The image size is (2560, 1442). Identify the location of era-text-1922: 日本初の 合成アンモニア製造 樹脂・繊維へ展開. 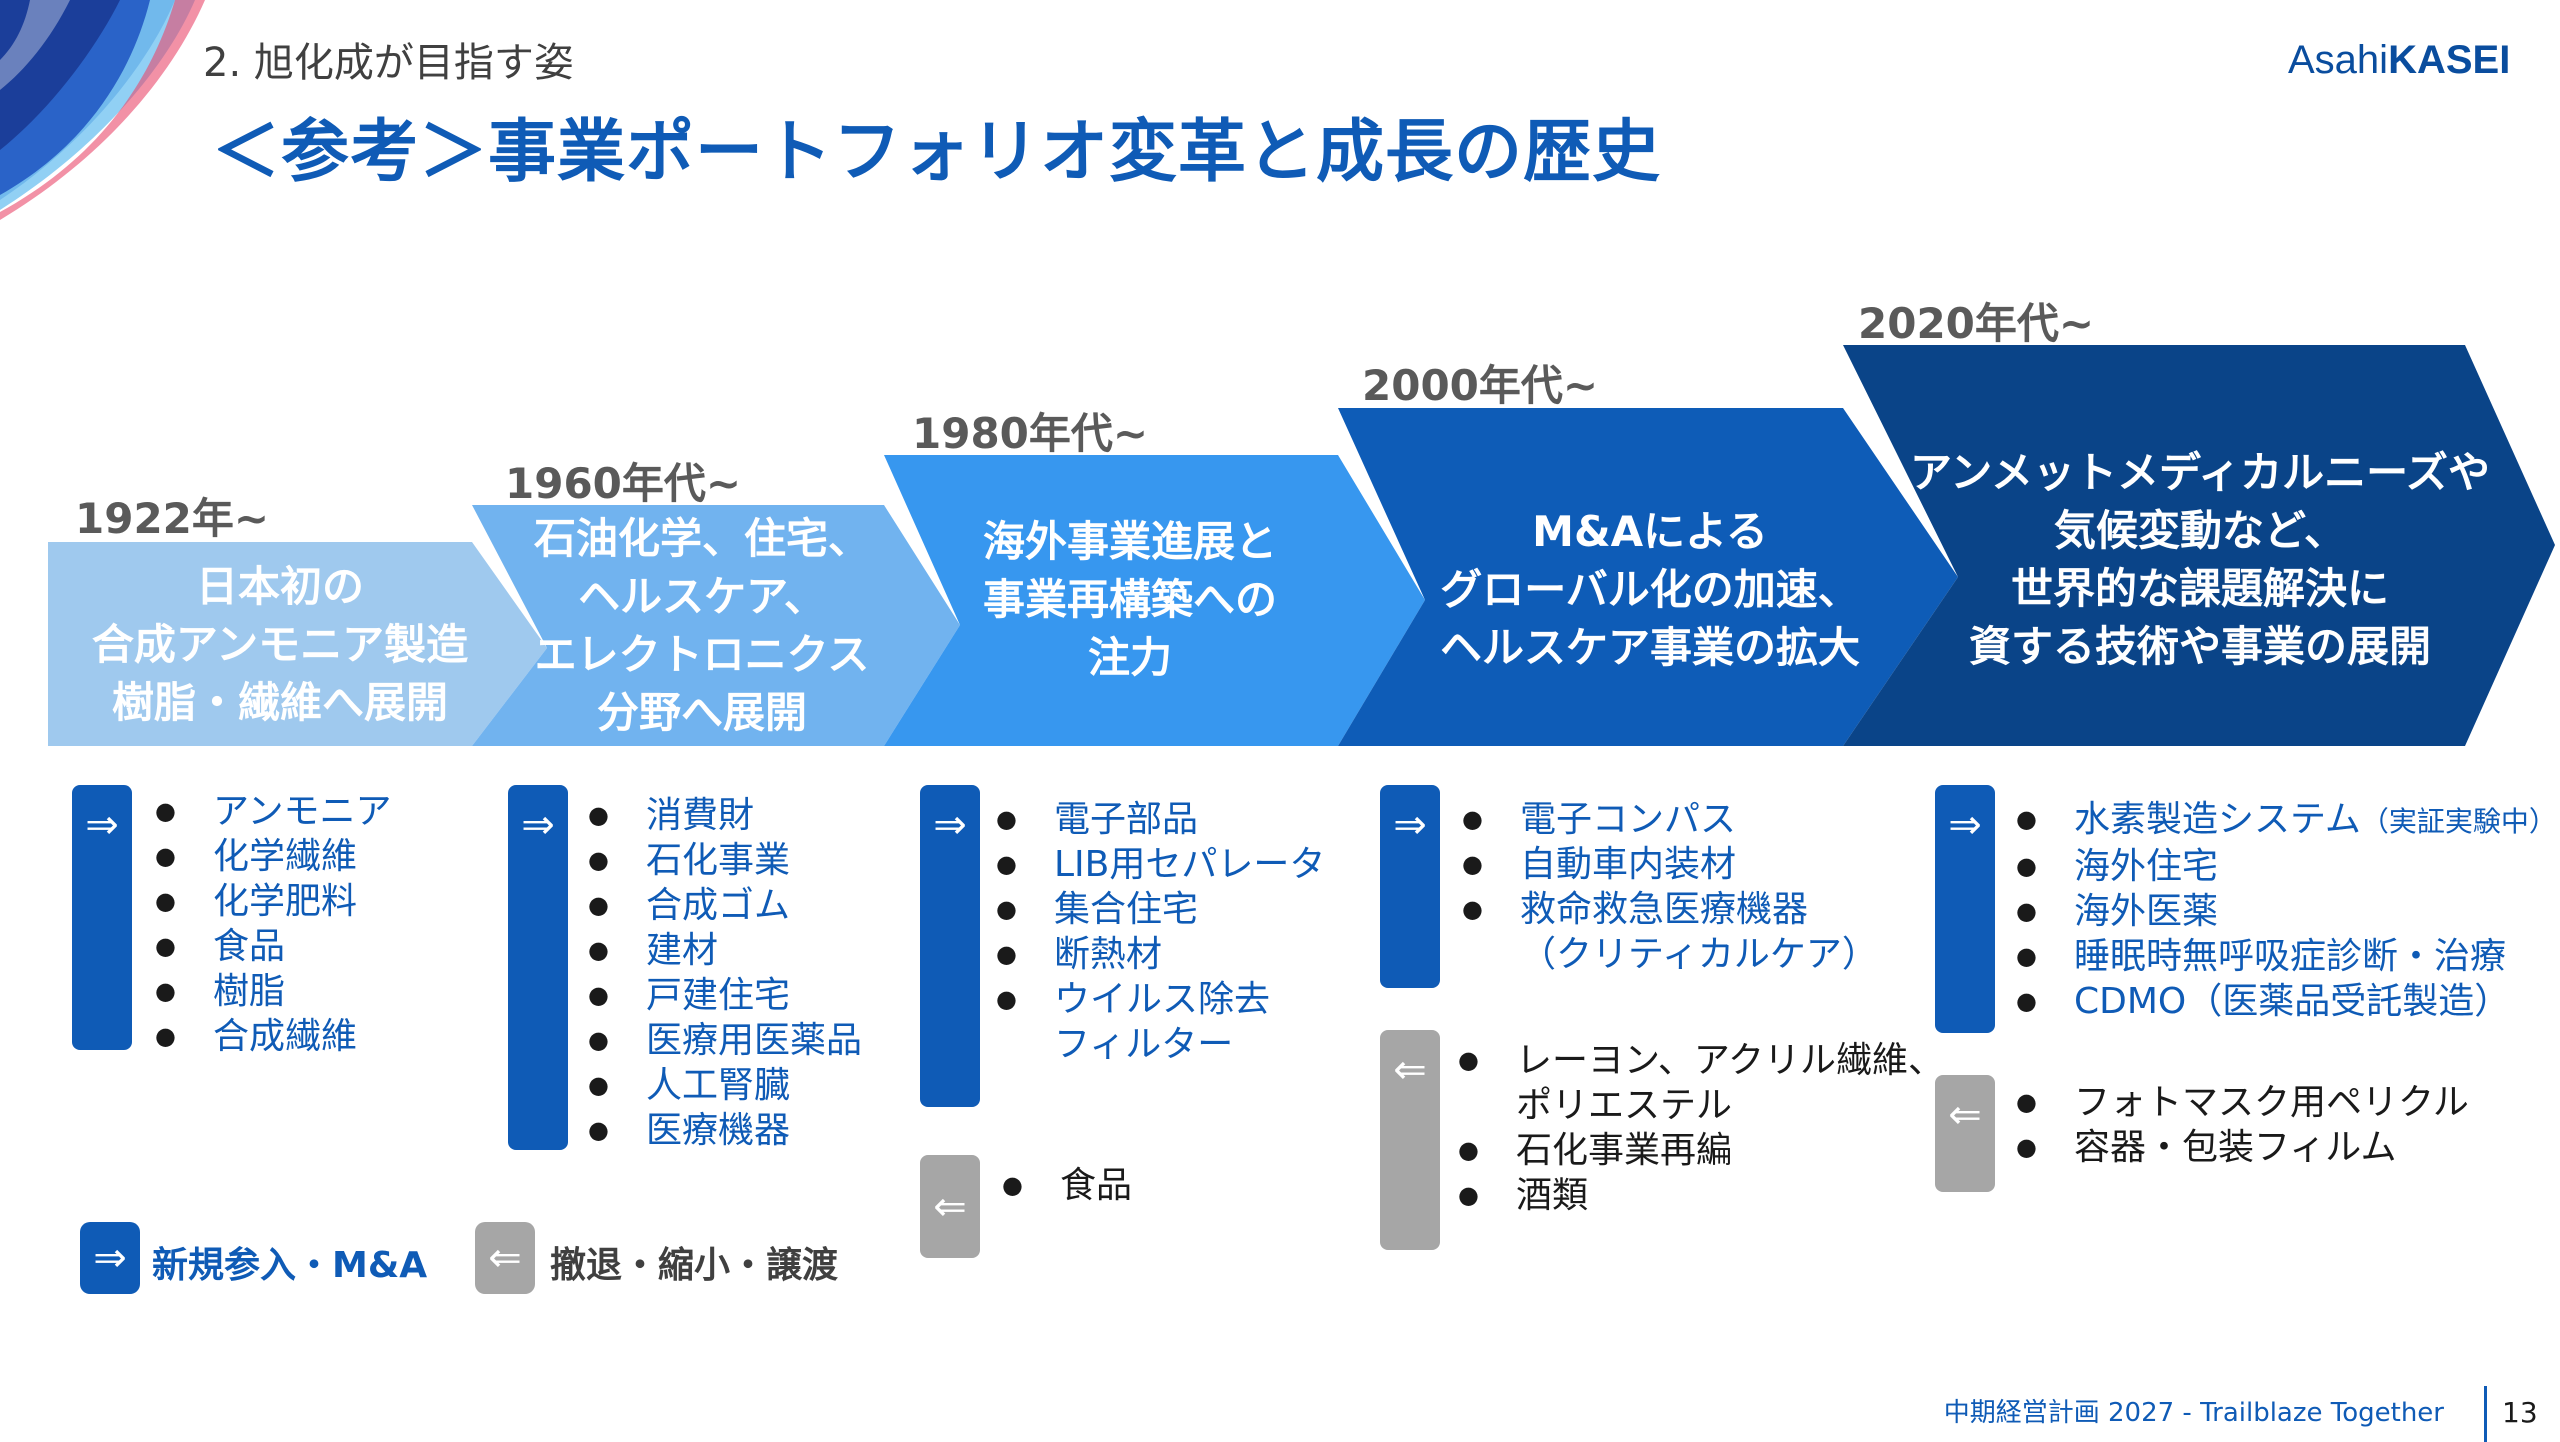
(280, 644).